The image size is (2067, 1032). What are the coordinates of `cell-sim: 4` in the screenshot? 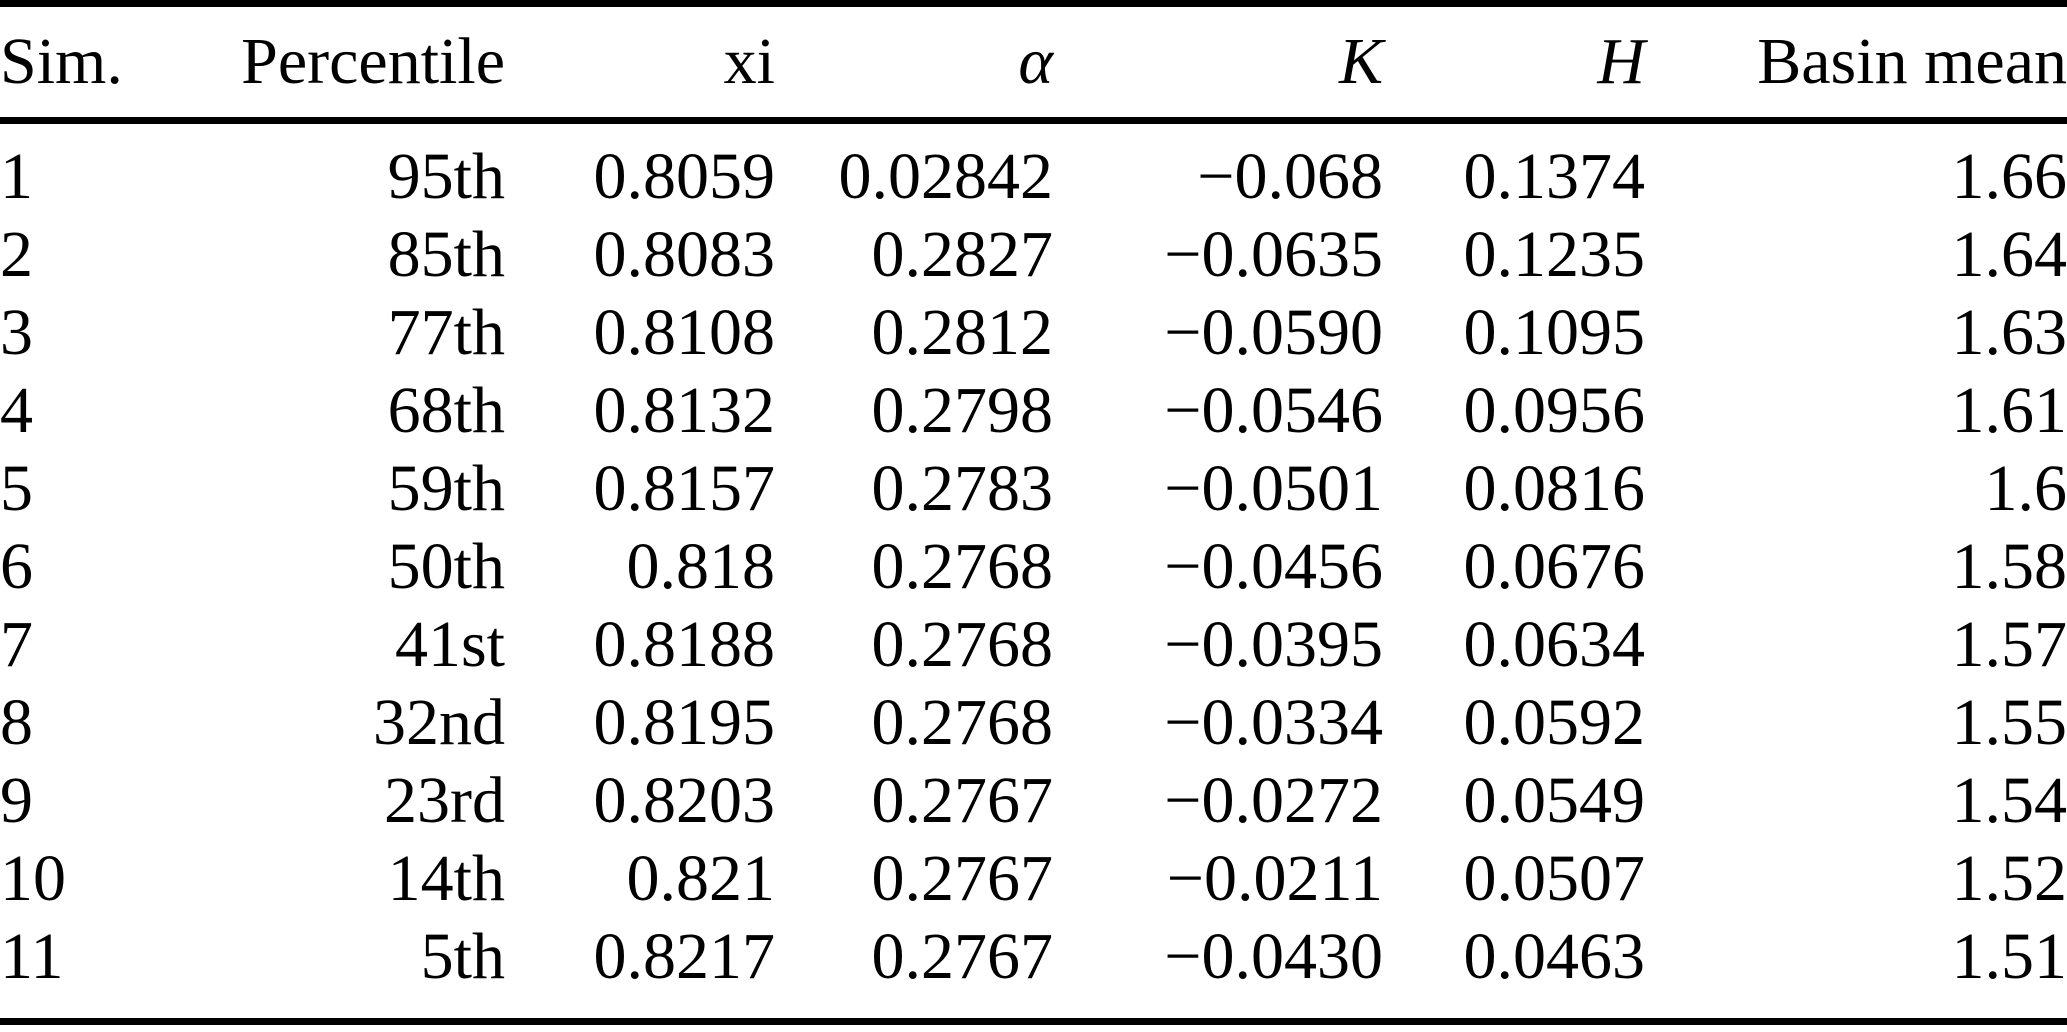 It's located at (16, 410).